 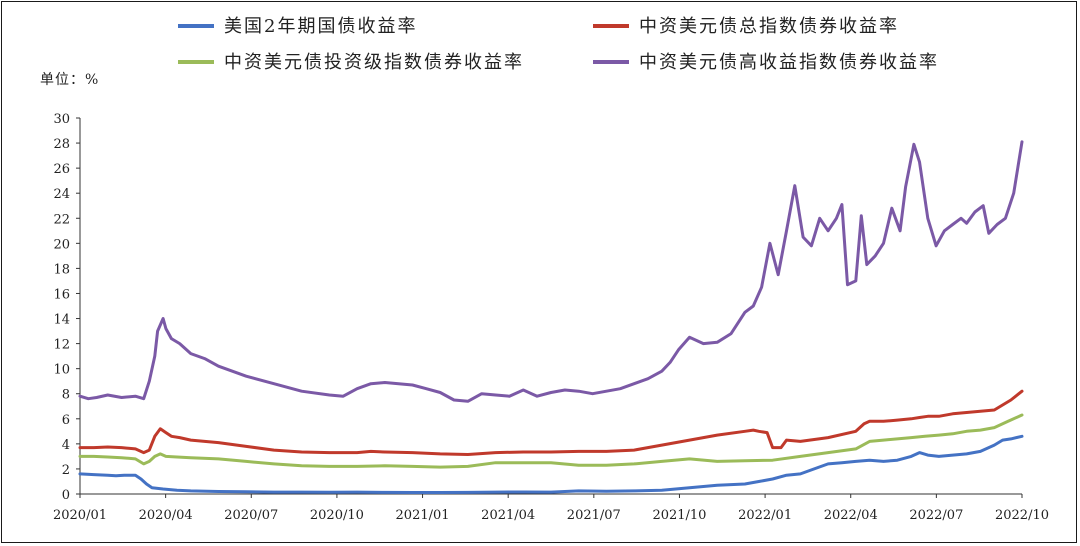 What do you see at coordinates (320, 26) in the screenshot?
I see `legend-label: 美国2年期国债收益率` at bounding box center [320, 26].